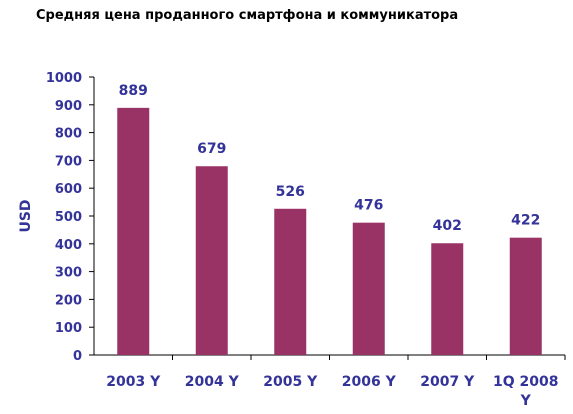 The image size is (573, 414). Describe the element at coordinates (77, 356) in the screenshot. I see `y-tick-label: 0` at that location.